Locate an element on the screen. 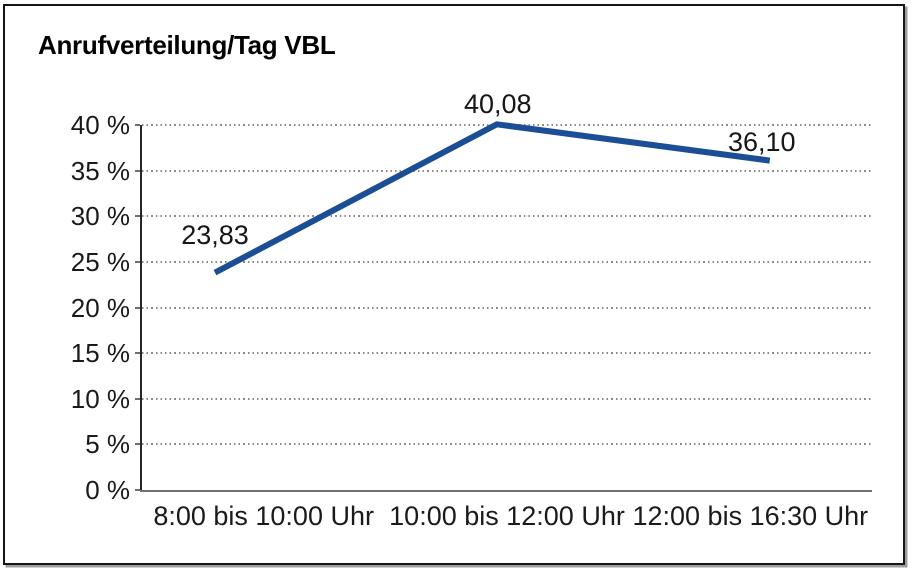 The width and height of the screenshot is (915, 576). y-axis-tick-label: 15 % is located at coordinates (100, 353).